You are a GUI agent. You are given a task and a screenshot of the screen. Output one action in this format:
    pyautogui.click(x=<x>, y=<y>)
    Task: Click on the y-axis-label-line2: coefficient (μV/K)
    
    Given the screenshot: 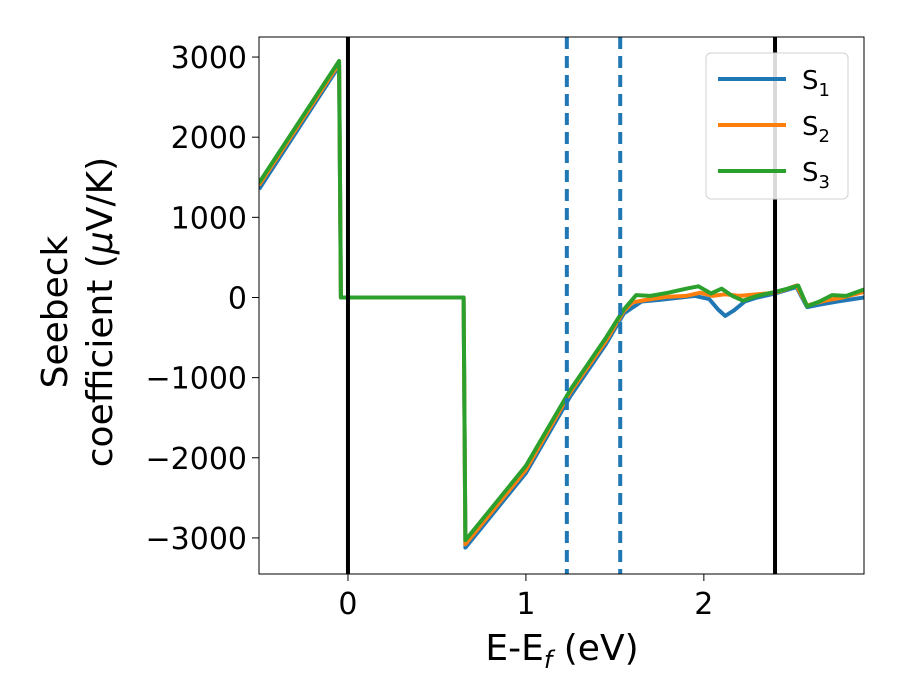 What is the action you would take?
    pyautogui.click(x=100, y=312)
    